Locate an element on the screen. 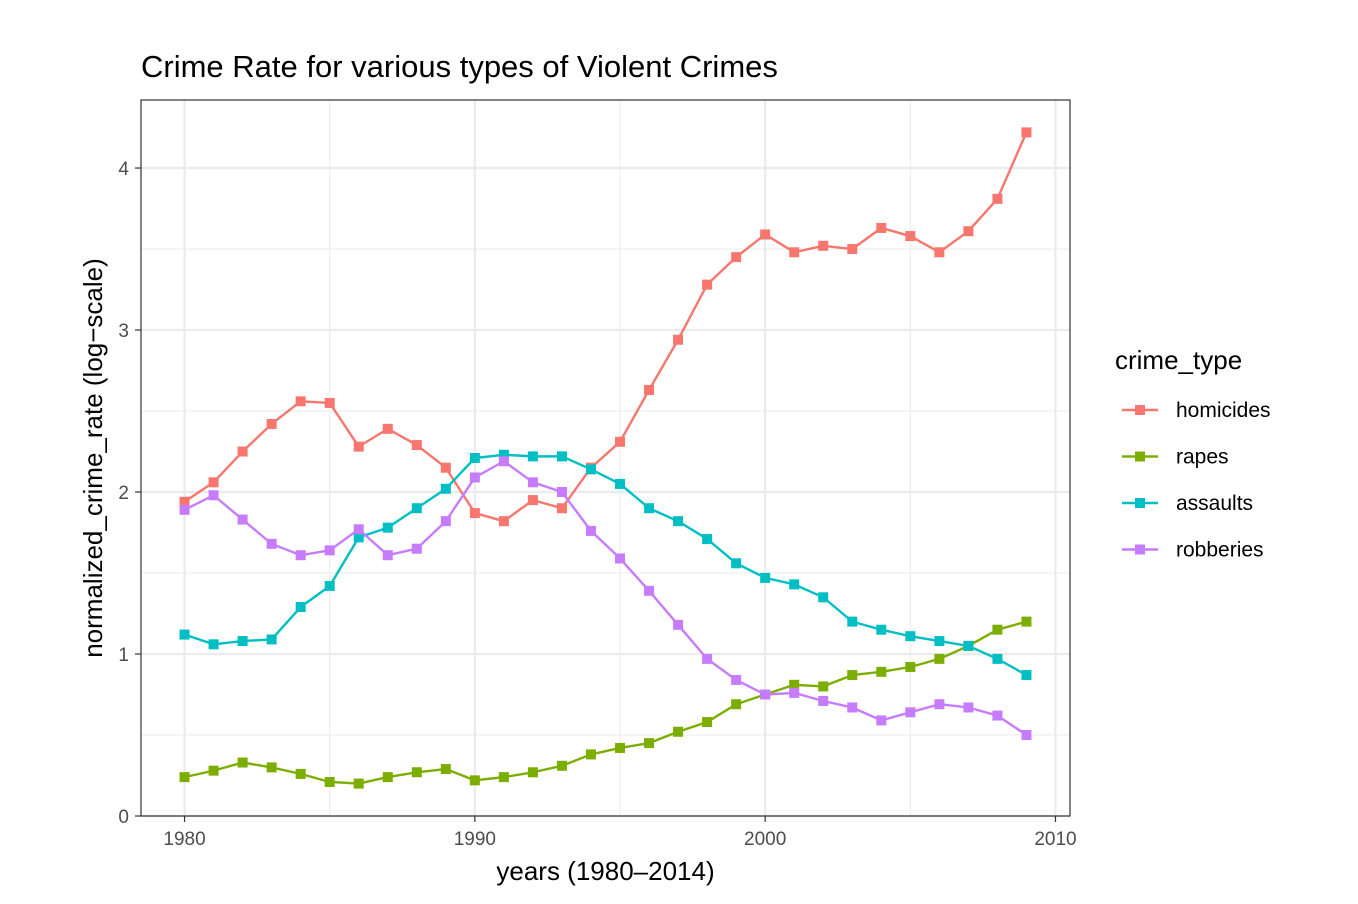 This screenshot has width=1358, height=904. point-rapes-1996 is located at coordinates (649, 743).